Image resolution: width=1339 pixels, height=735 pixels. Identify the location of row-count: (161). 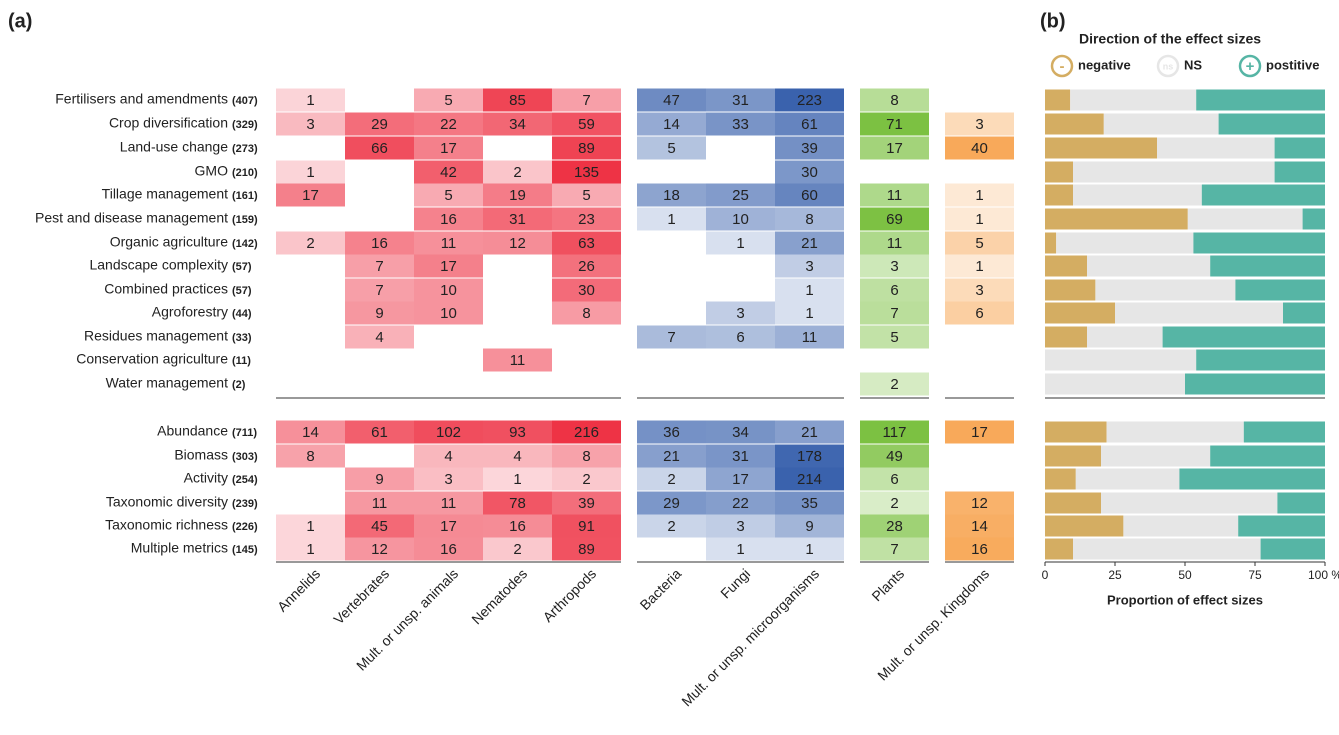
(245, 196).